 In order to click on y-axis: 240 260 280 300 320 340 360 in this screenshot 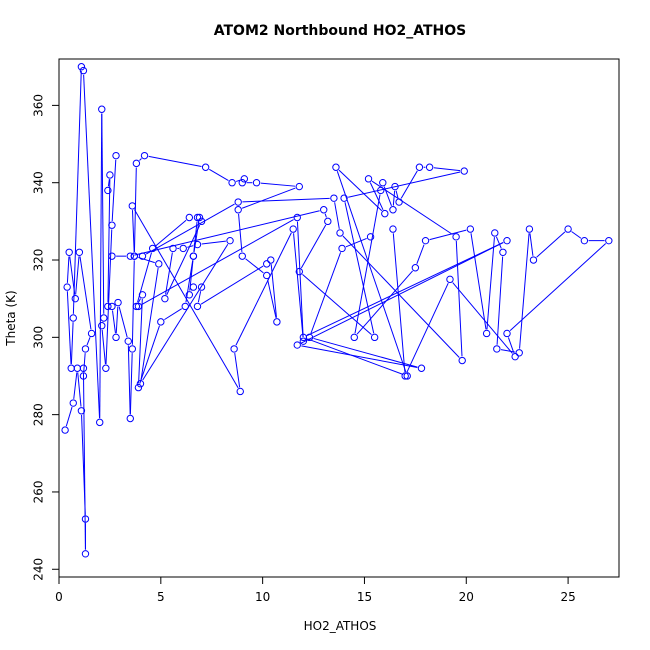, I will do `click(46, 337)`.